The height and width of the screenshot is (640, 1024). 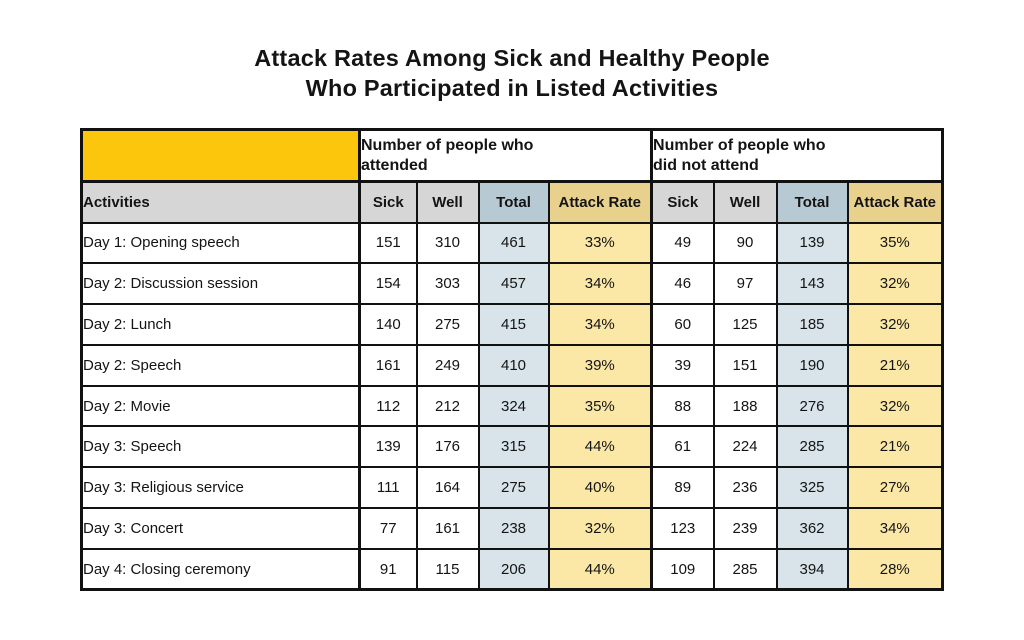 What do you see at coordinates (600, 488) in the screenshot?
I see `attended-attack-rate-cell: 40%` at bounding box center [600, 488].